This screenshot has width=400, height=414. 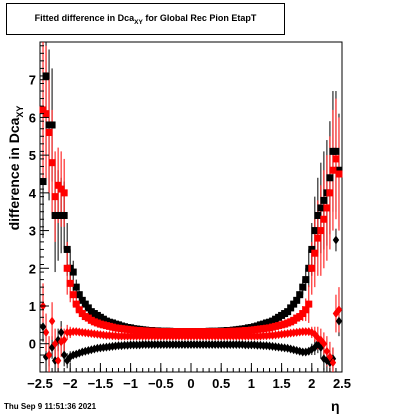 I want to click on y-tick-label: 6, so click(x=32, y=117).